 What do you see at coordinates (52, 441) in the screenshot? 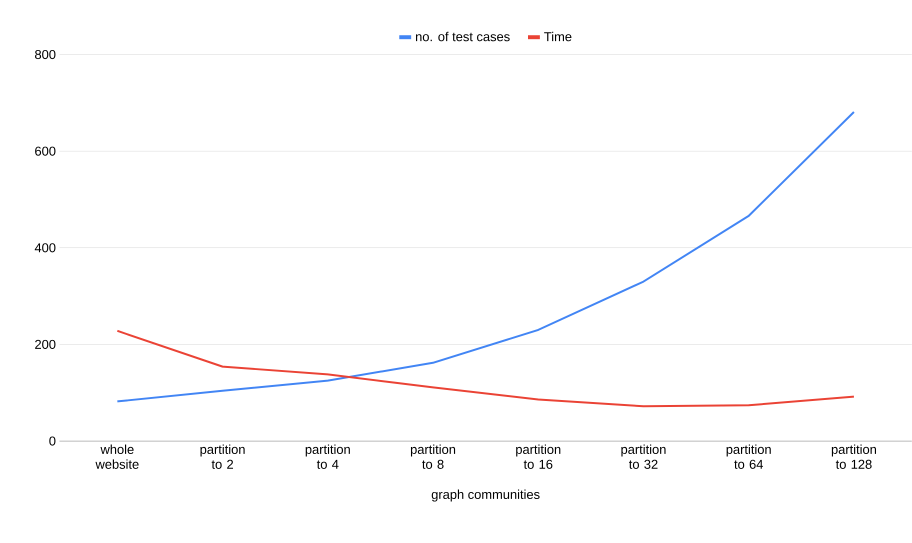
I see `y-tick-label: 0` at bounding box center [52, 441].